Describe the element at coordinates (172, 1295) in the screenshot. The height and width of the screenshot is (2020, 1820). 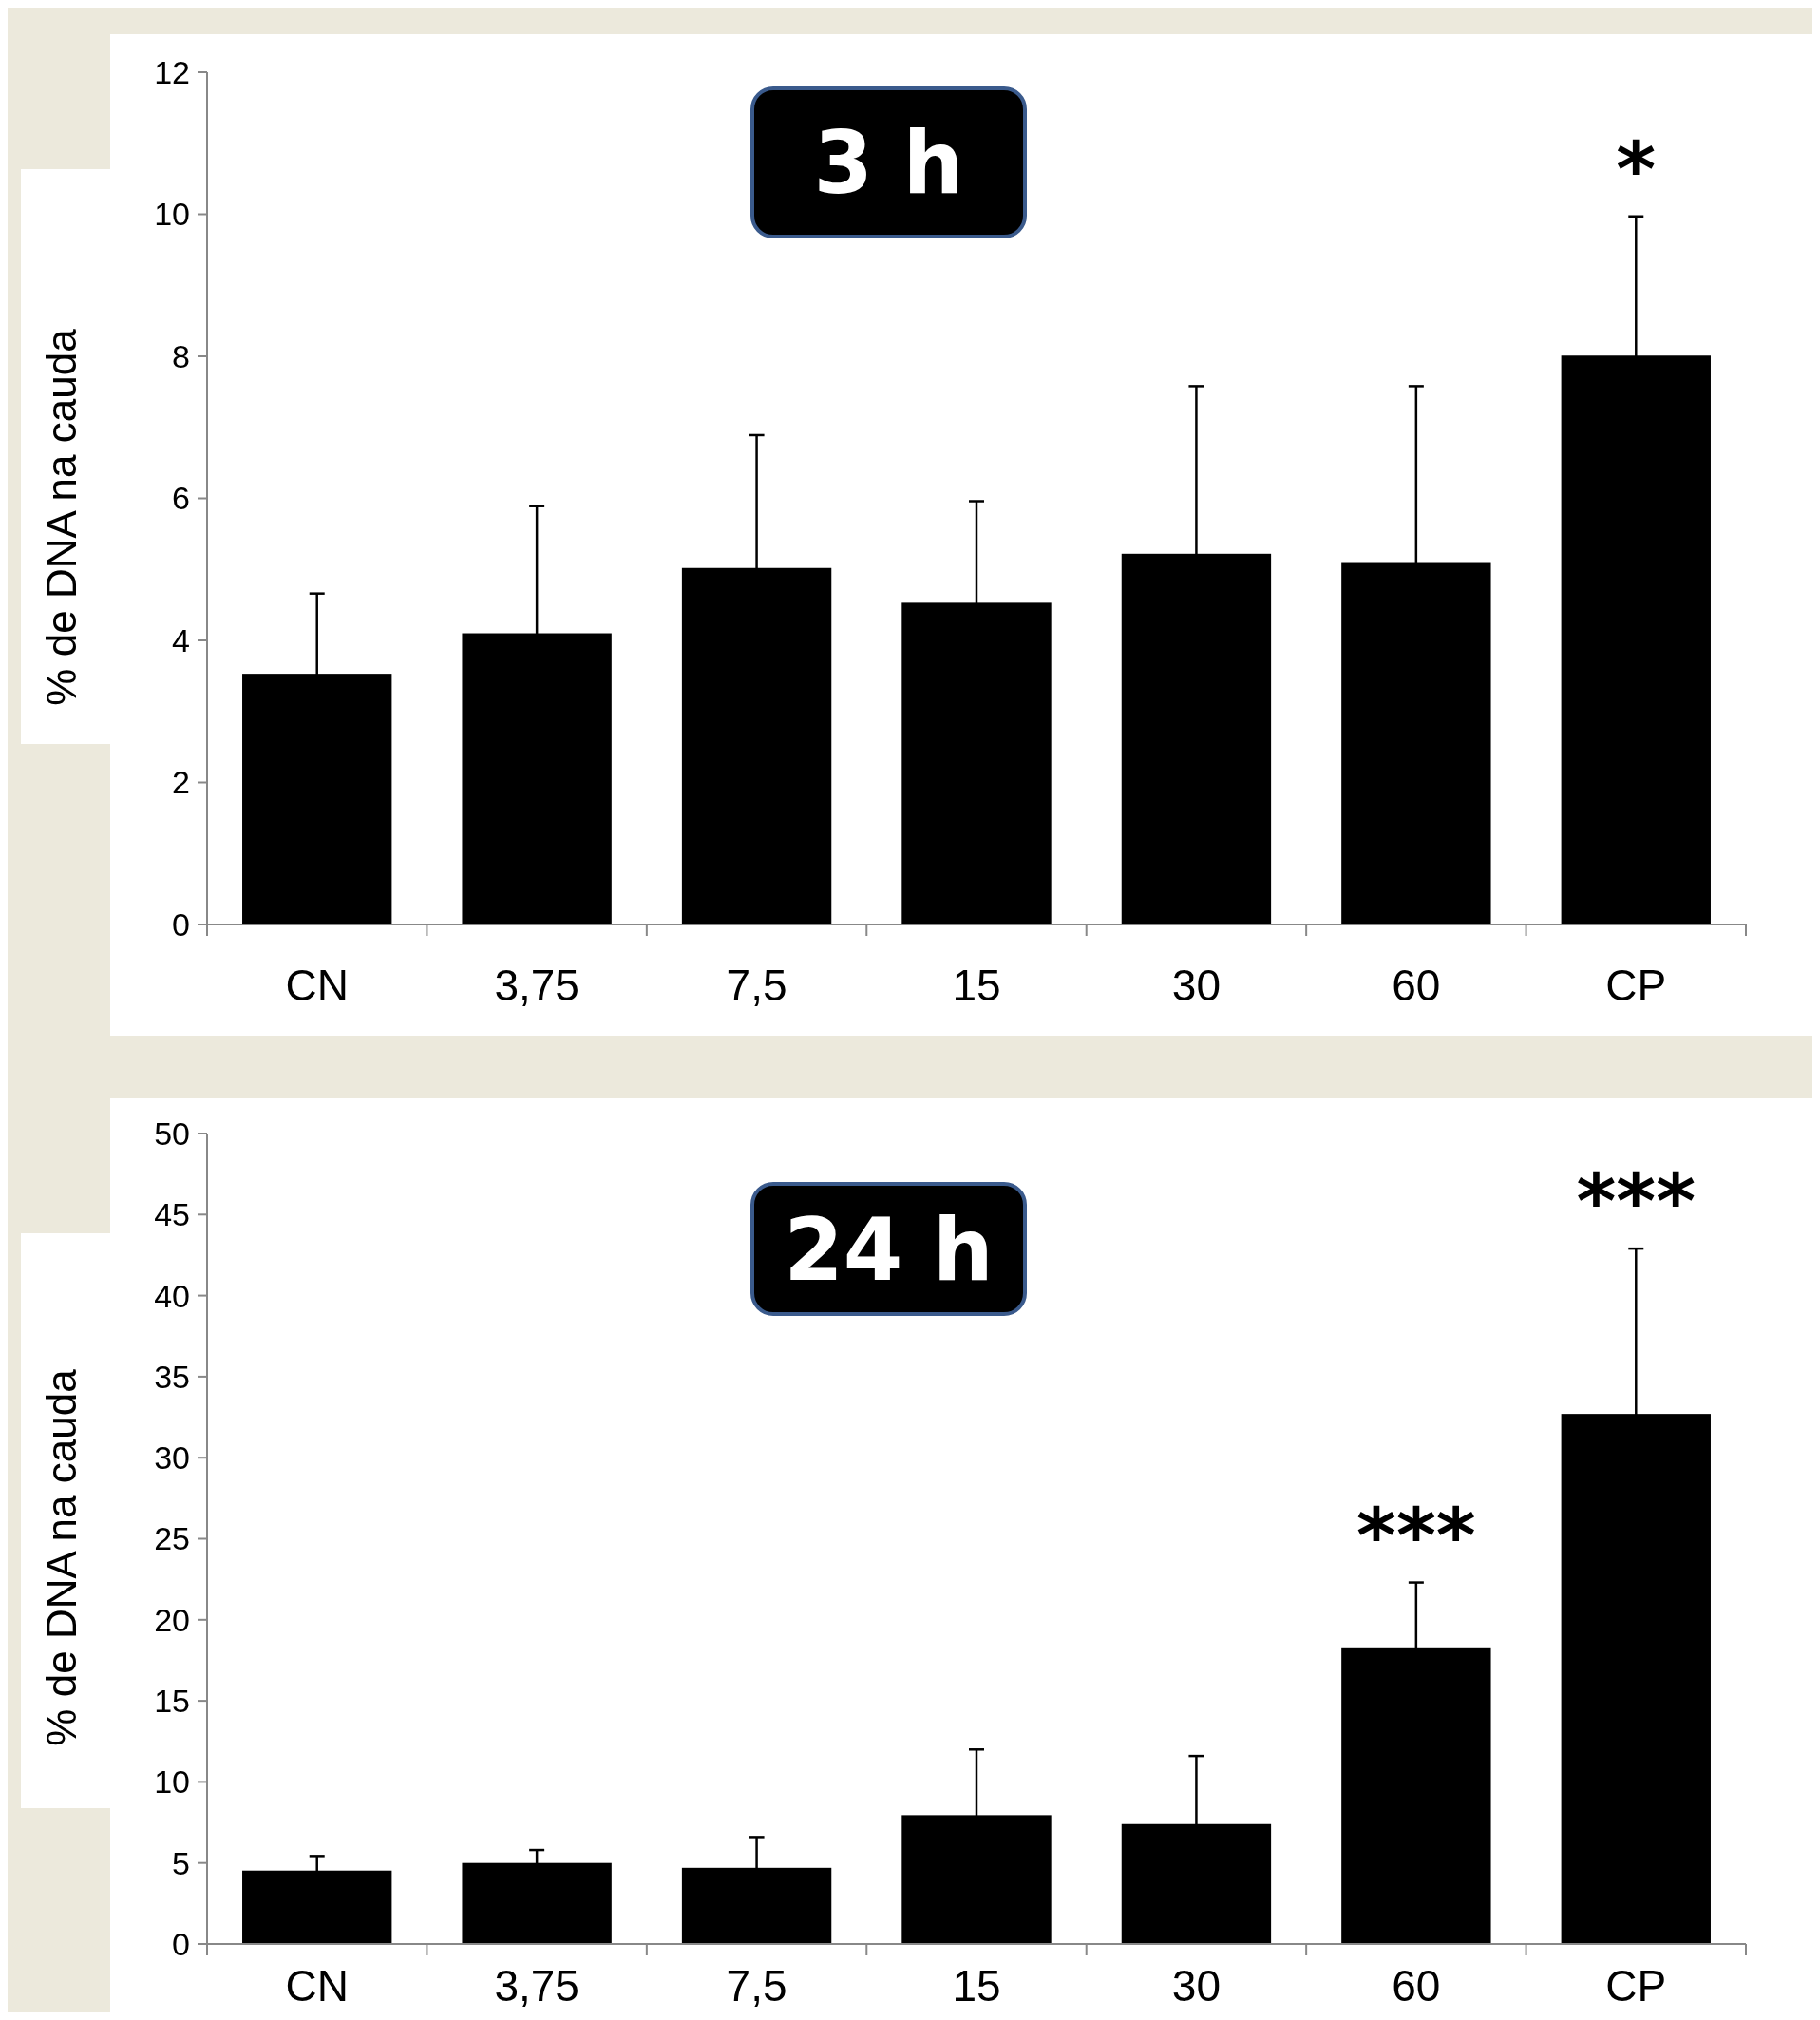
I see `y-tick-label: 40` at that location.